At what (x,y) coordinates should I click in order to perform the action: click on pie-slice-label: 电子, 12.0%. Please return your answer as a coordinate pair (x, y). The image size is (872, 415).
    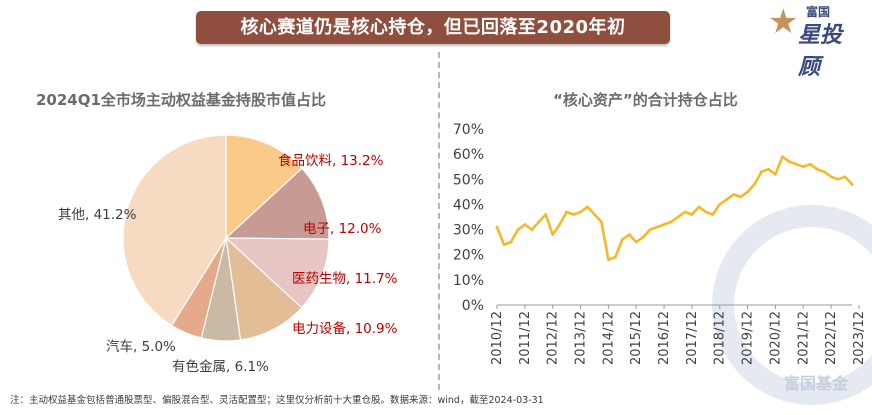
    Looking at the image, I should click on (342, 229).